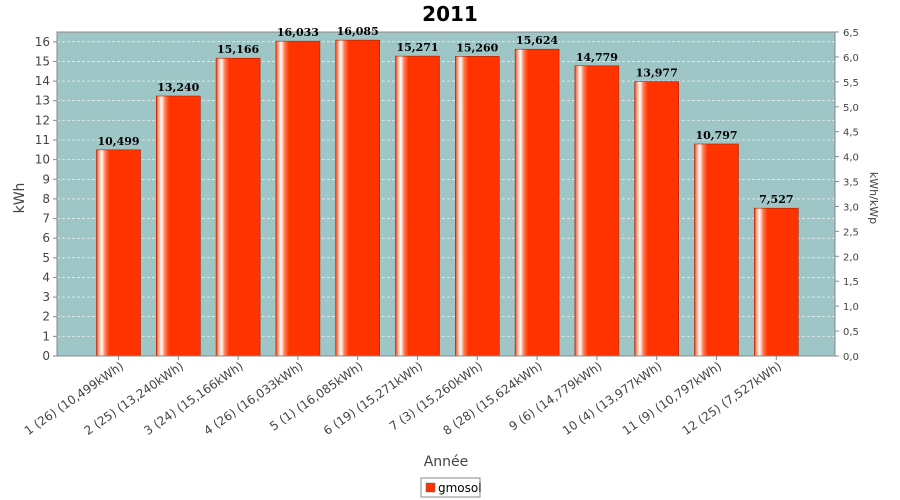  What do you see at coordinates (178, 87) in the screenshot?
I see `data-label: 13,240` at bounding box center [178, 87].